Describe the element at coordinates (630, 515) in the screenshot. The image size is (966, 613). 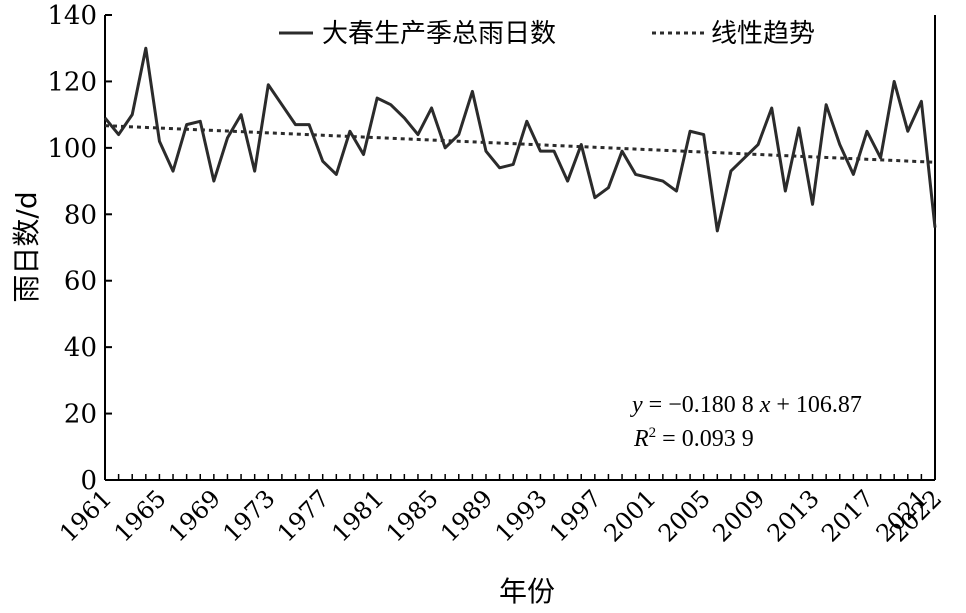
I see `x-tick-label: 2001` at that location.